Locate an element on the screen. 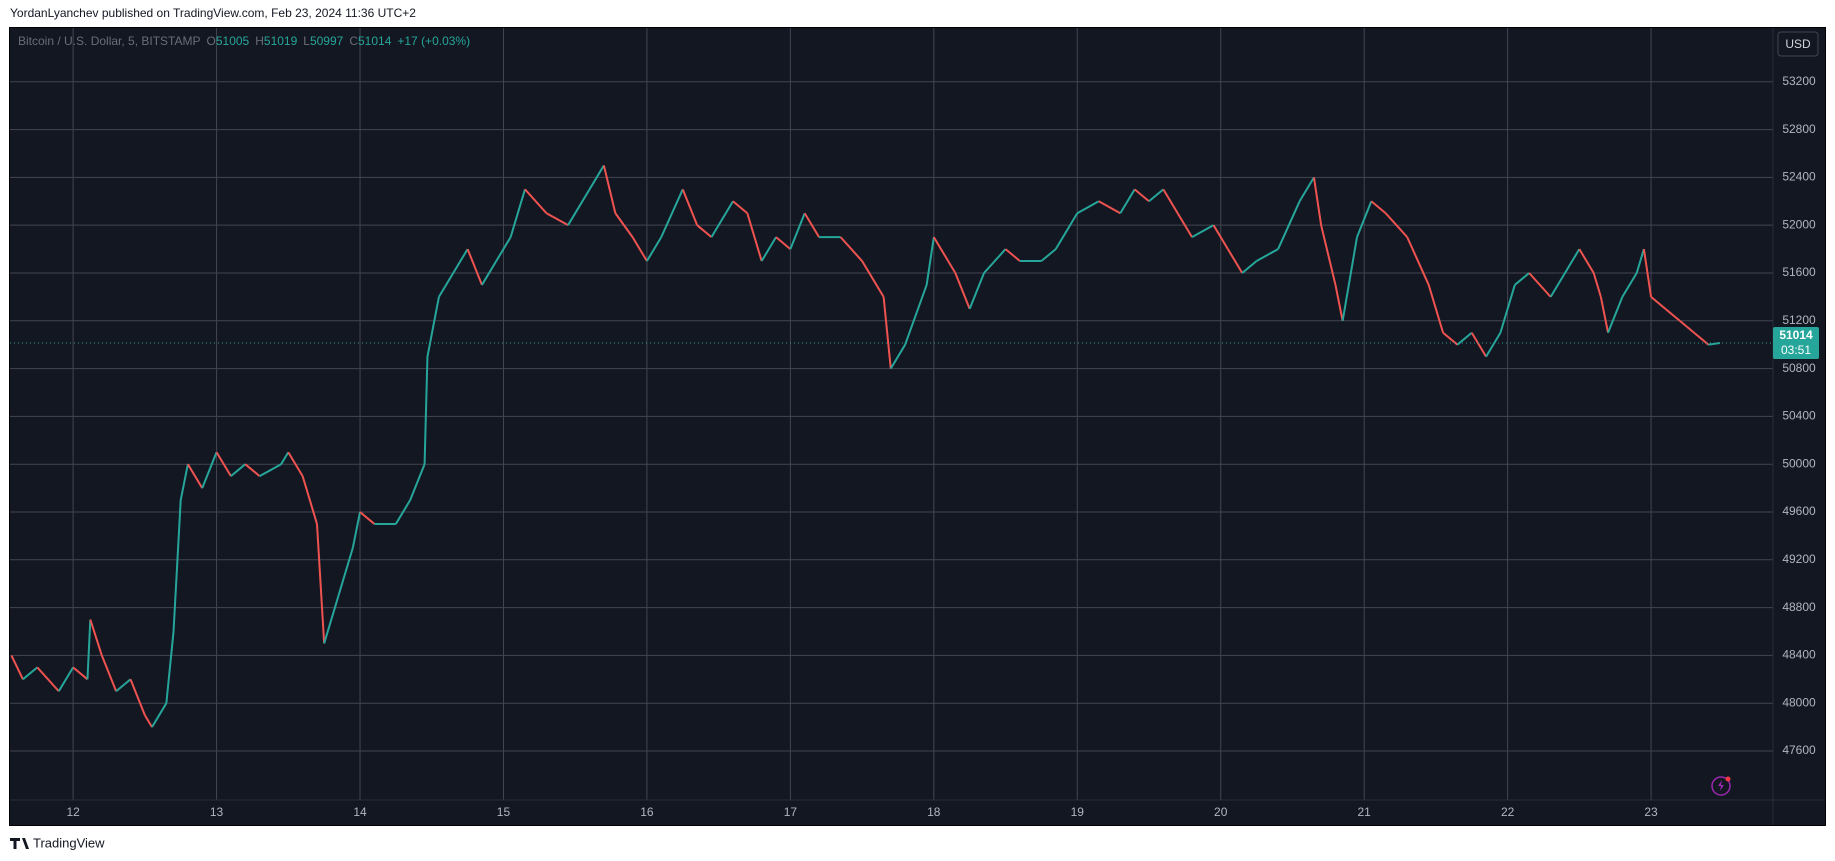 This screenshot has height=861, width=1835. x-tick-label: 23 is located at coordinates (1651, 812).